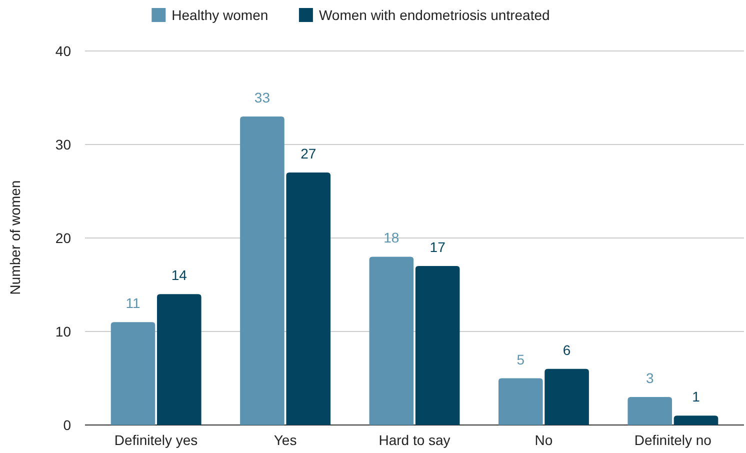  I want to click on legend-label: Women with endometriosis untreated, so click(434, 14).